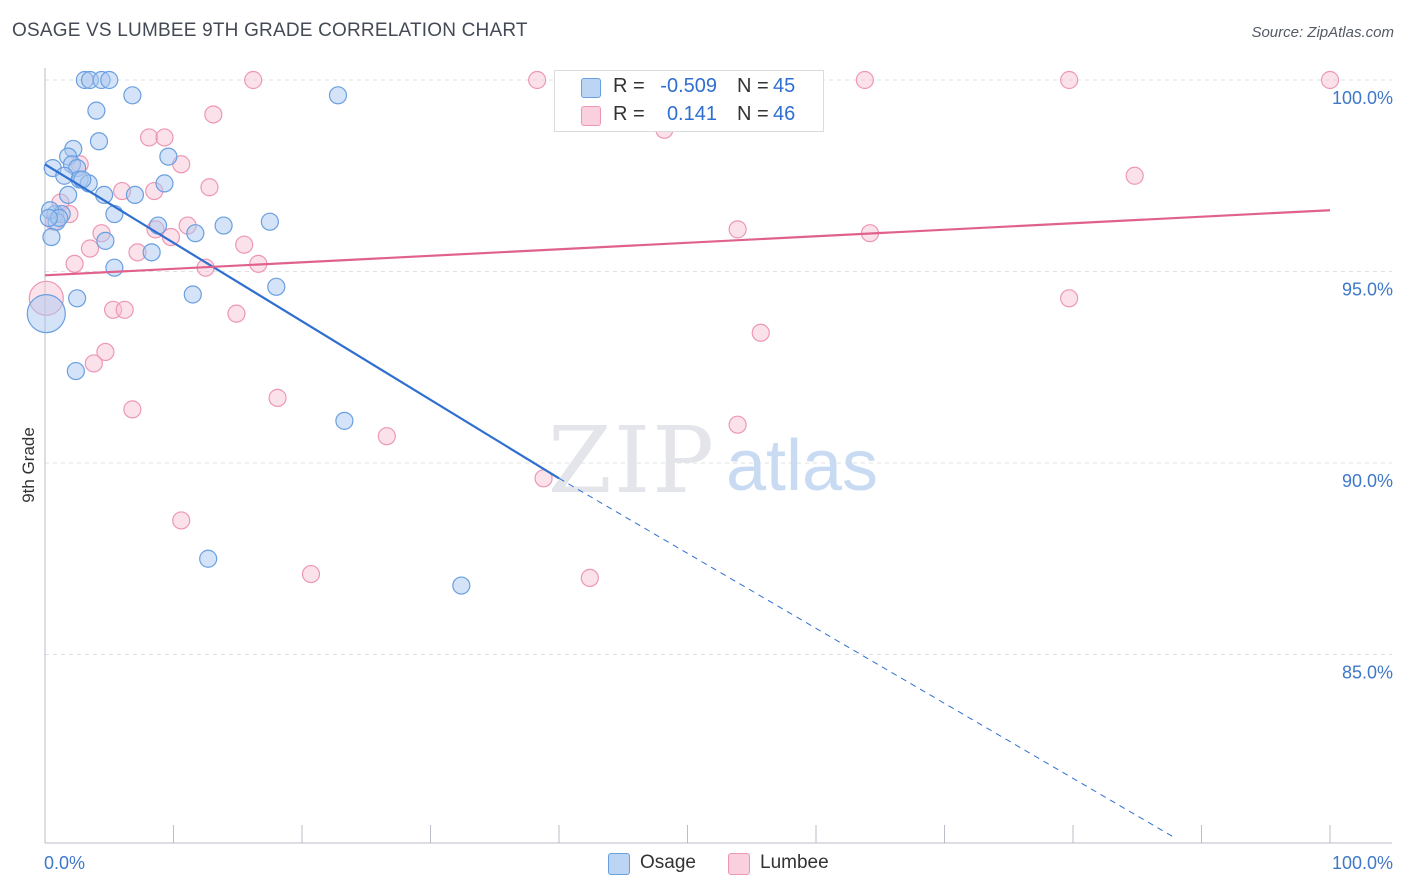 The width and height of the screenshot is (1406, 892). I want to click on stats-row-osage: R = -0.509 N = 45, so click(689, 87).